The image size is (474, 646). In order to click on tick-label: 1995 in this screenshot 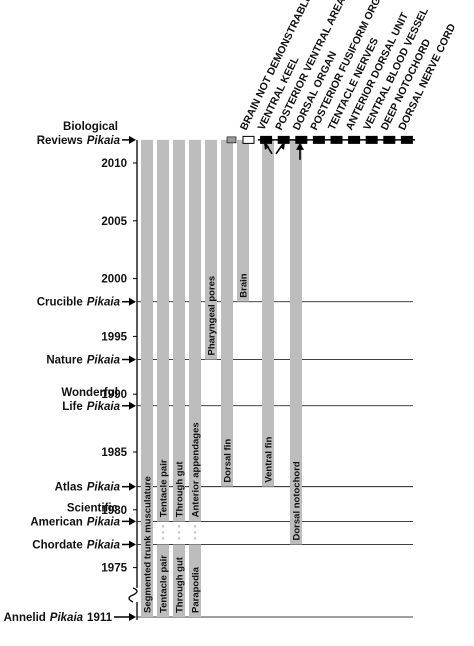, I will do `click(114, 337)`.